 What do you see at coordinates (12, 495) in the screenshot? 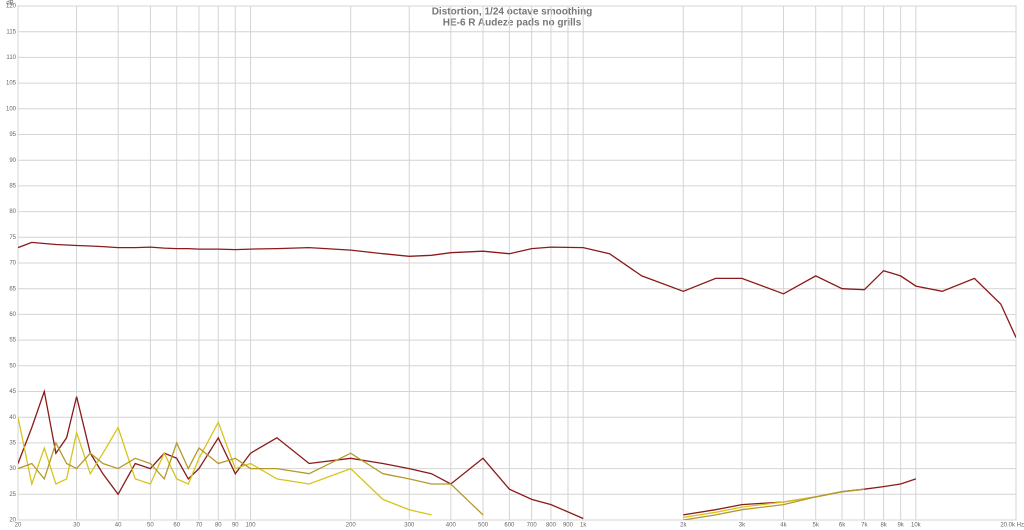
I see `y-tick-label: 25` at bounding box center [12, 495].